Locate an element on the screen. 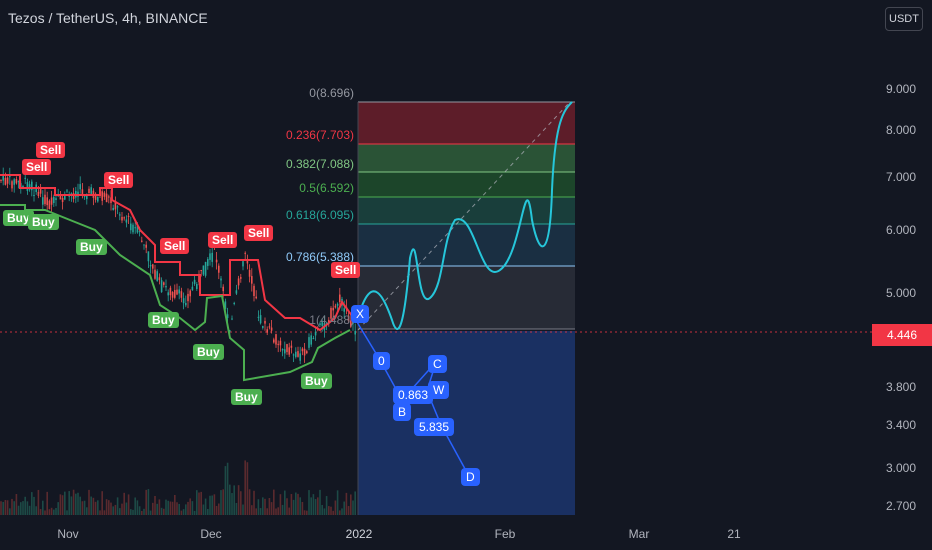 This screenshot has width=932, height=550. wave-label-b: B is located at coordinates (402, 412).